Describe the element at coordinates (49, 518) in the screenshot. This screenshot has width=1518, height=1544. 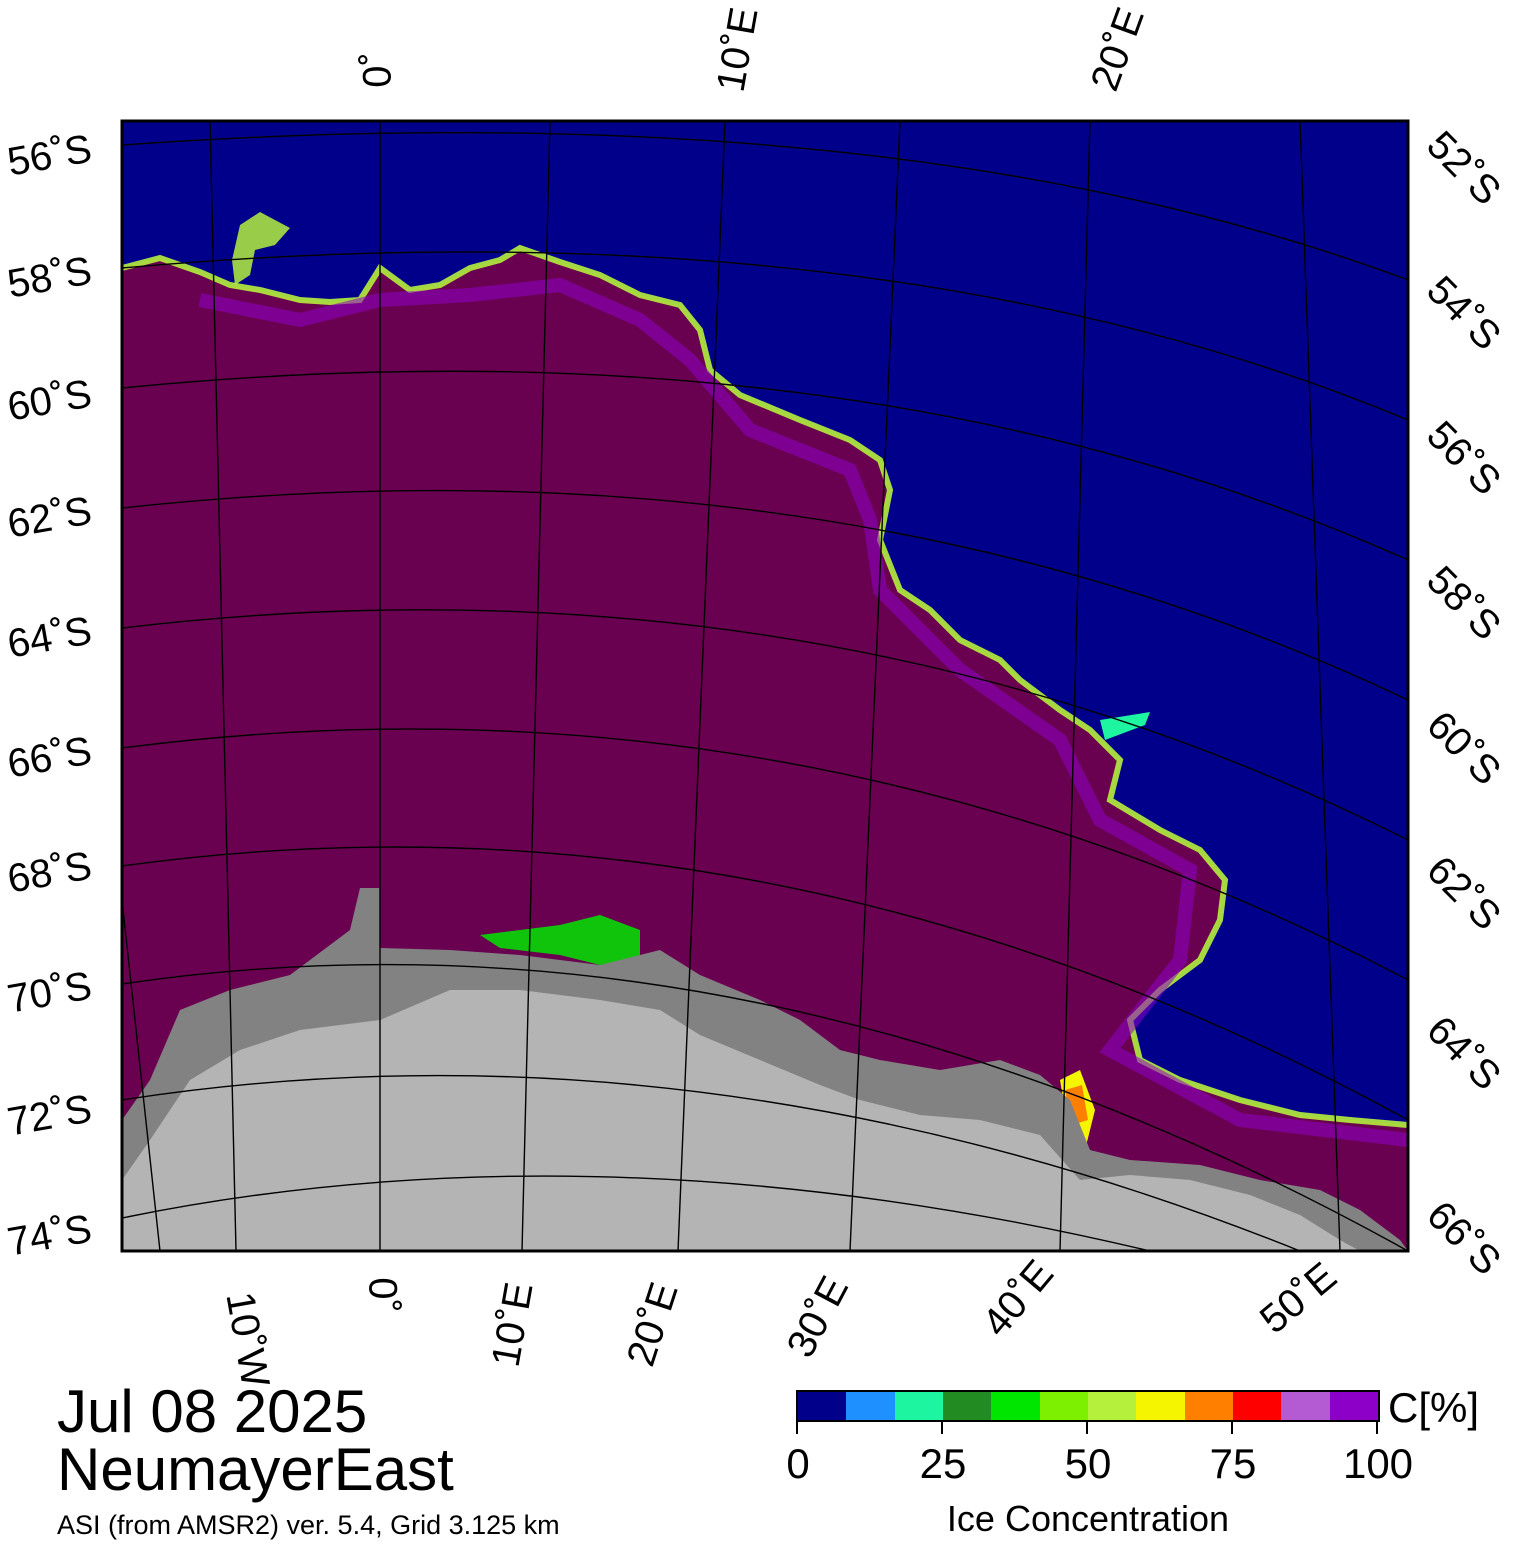
I see `left-latitude-label: 62˚S` at that location.